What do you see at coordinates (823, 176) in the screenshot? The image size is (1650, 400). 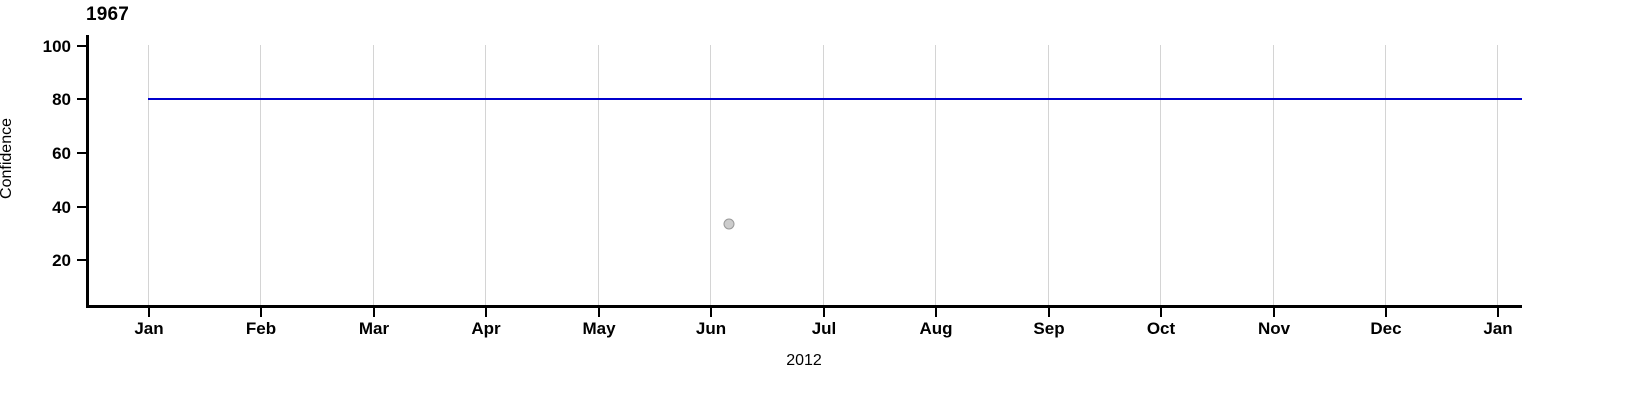 I see `gridline-jul` at bounding box center [823, 176].